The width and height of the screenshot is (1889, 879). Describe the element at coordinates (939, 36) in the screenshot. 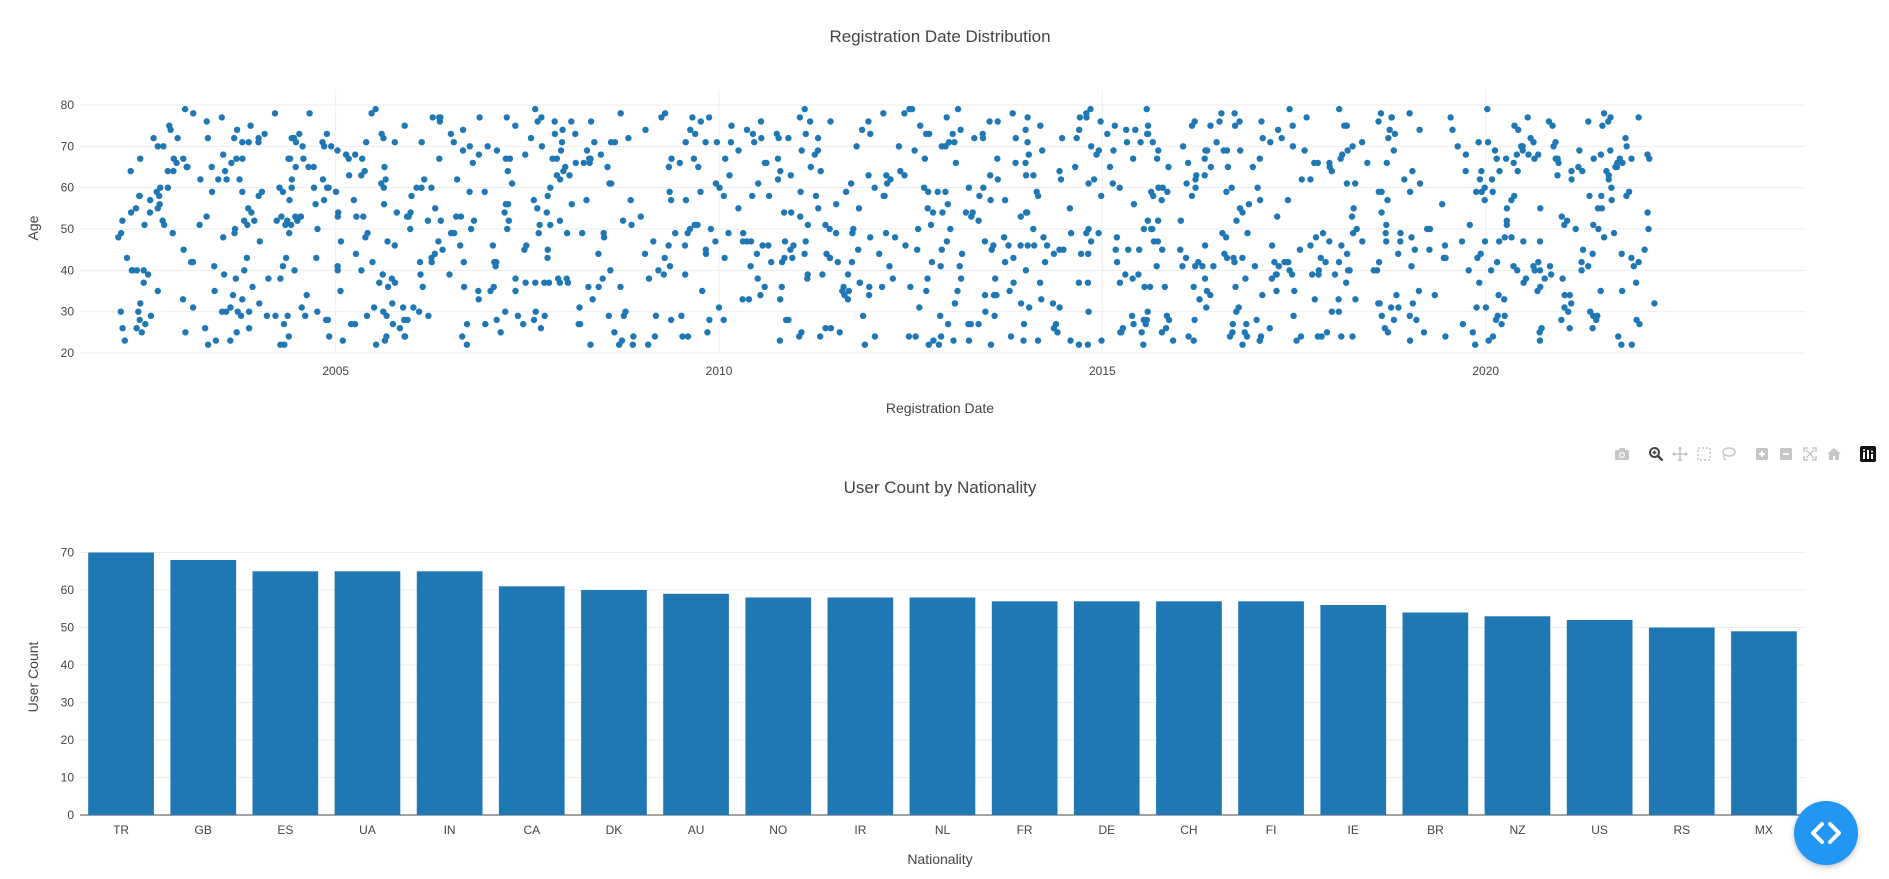

I see `scatter-title: Registration Date Distribution` at that location.